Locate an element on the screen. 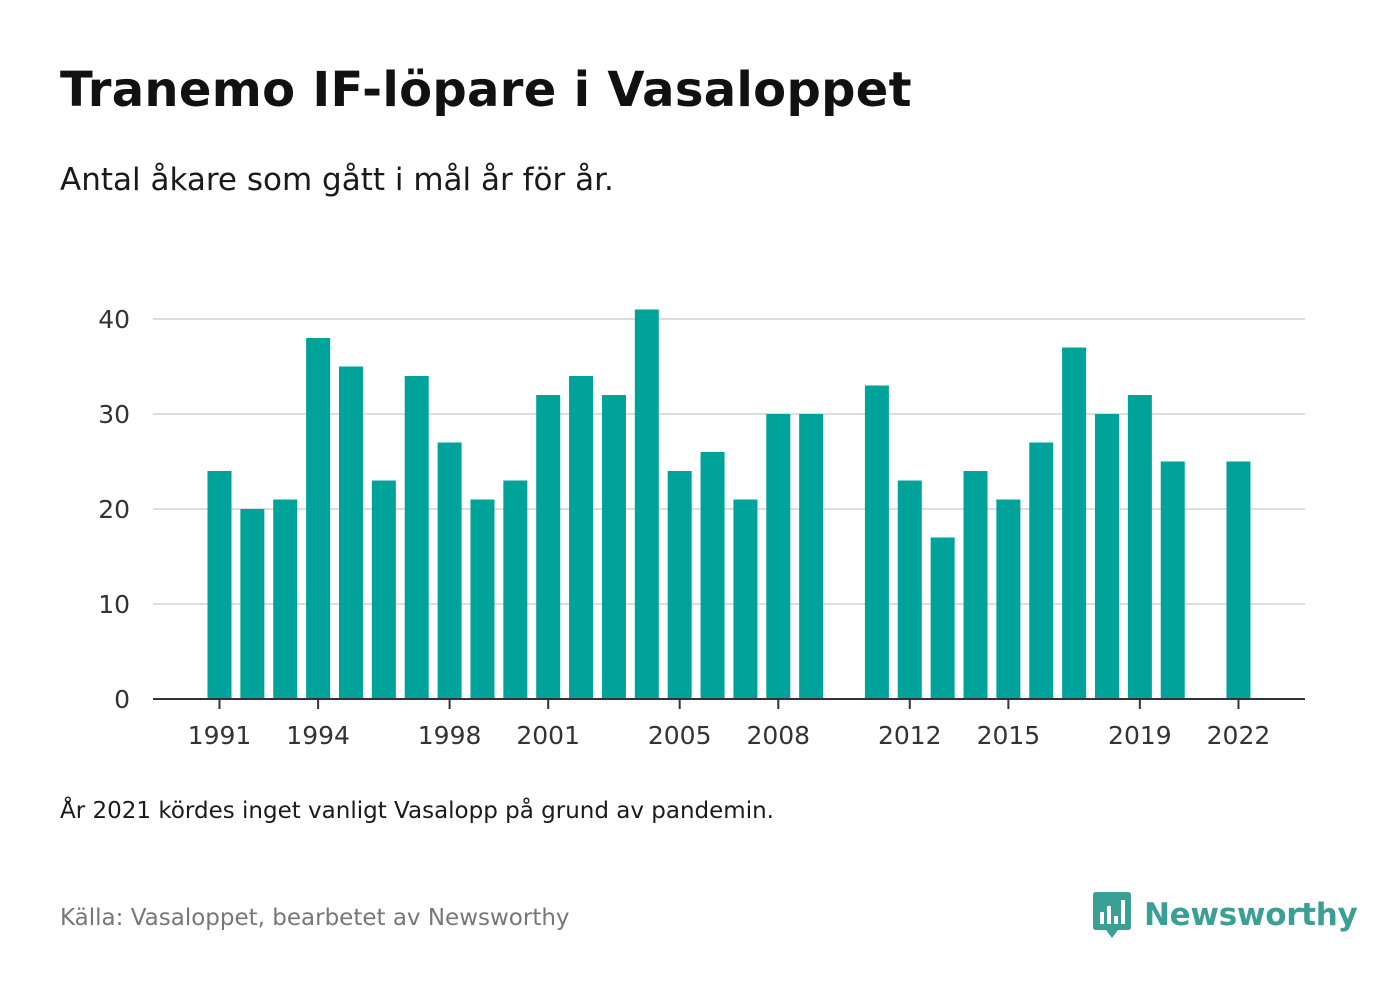  bar-2019 is located at coordinates (1139, 547).